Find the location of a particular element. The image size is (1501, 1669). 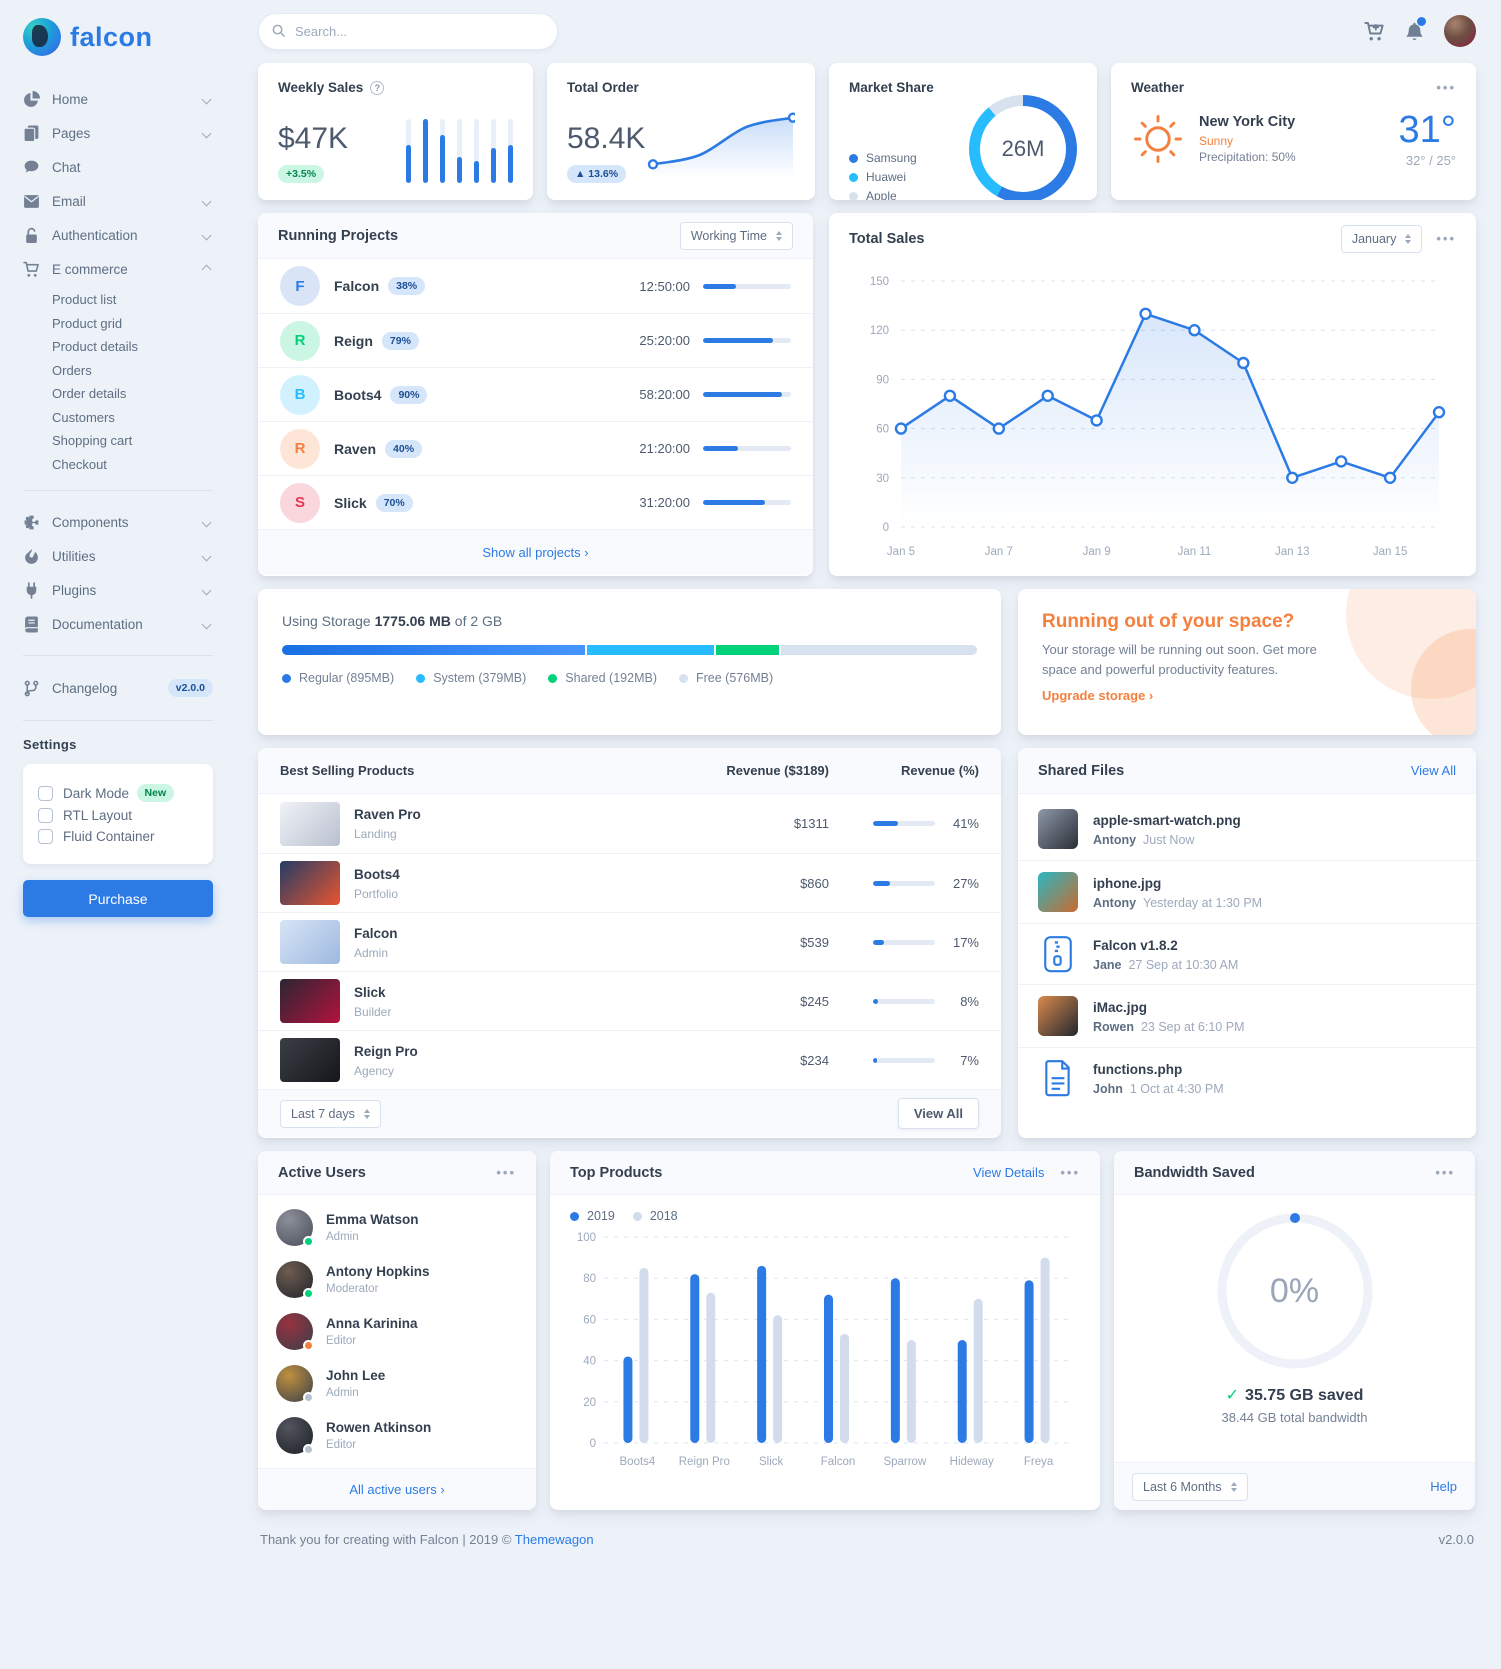

sidebar-subitem-product-details: Product details is located at coordinates (95, 346).